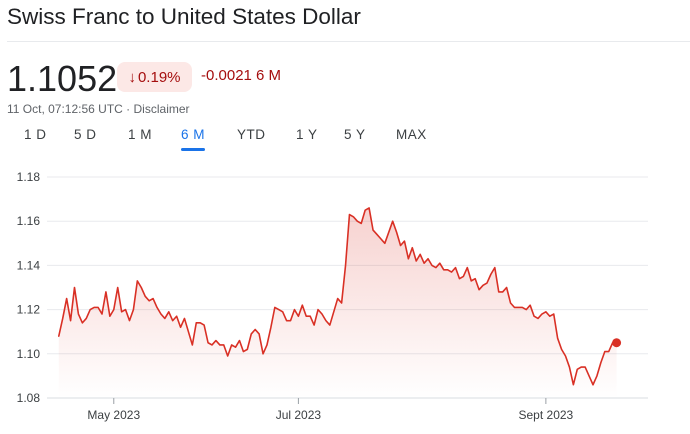  I want to click on tab-1m: 1 M, so click(140, 134).